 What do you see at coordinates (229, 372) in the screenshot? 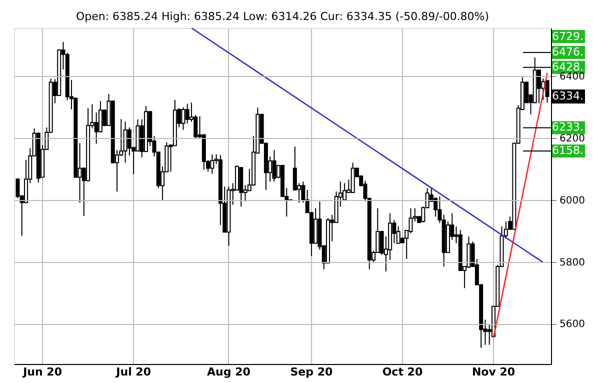
I see `x-tick-label: Aug 20` at bounding box center [229, 372].